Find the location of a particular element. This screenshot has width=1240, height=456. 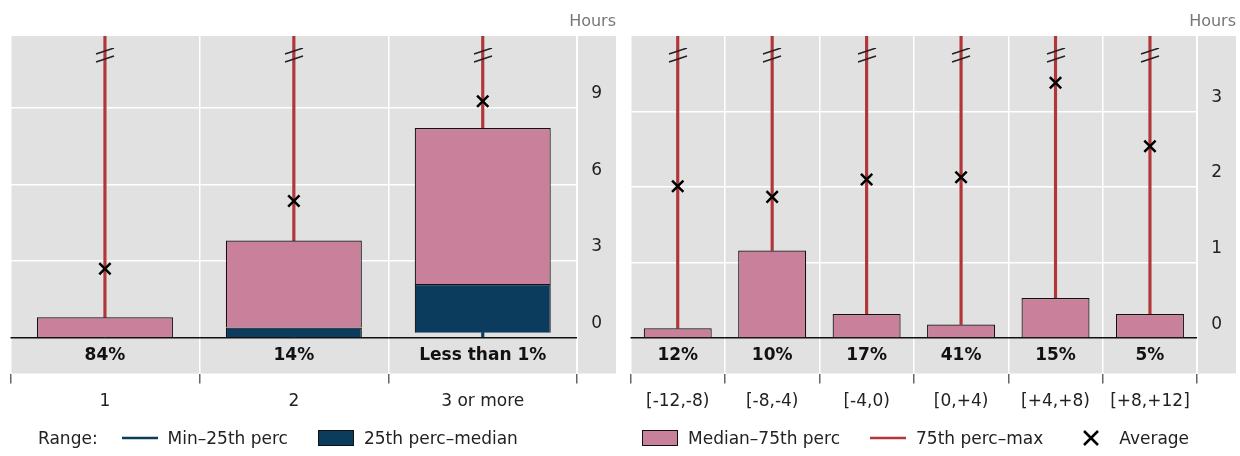

x-tick-label: 2 is located at coordinates (294, 400).